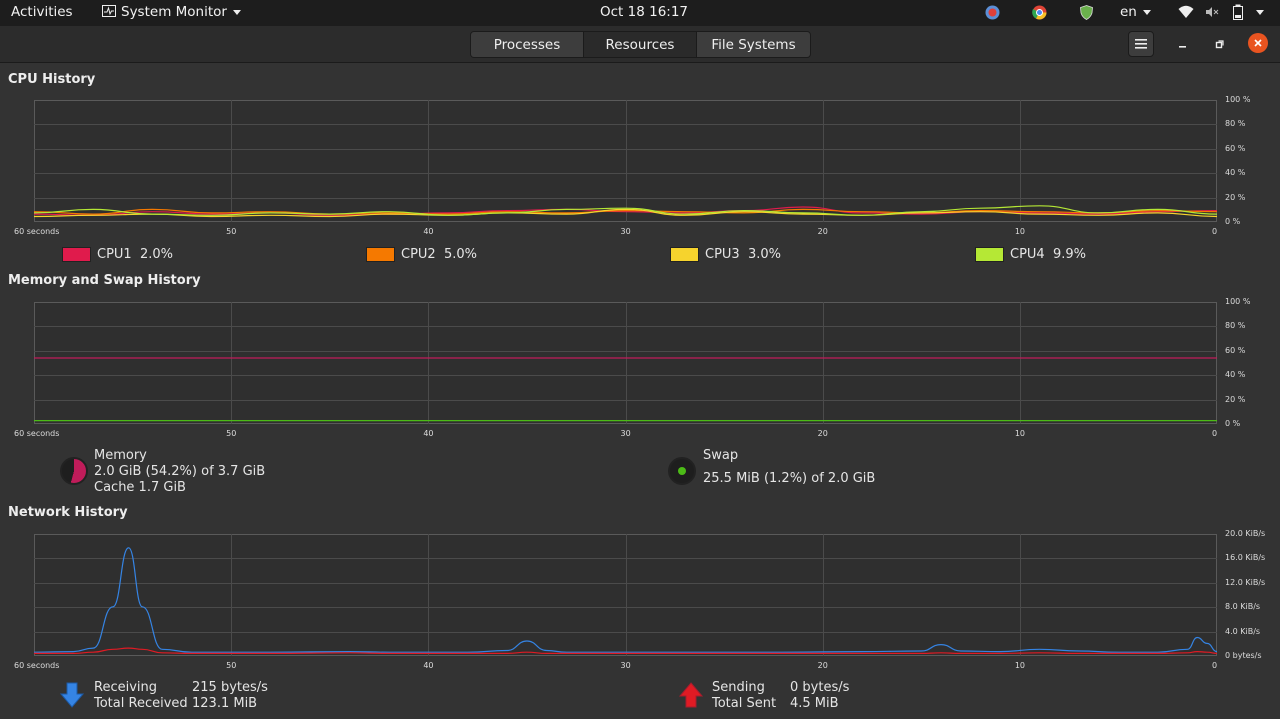  Describe the element at coordinates (684, 254) in the screenshot. I see `cpu3-color-swatch` at that location.